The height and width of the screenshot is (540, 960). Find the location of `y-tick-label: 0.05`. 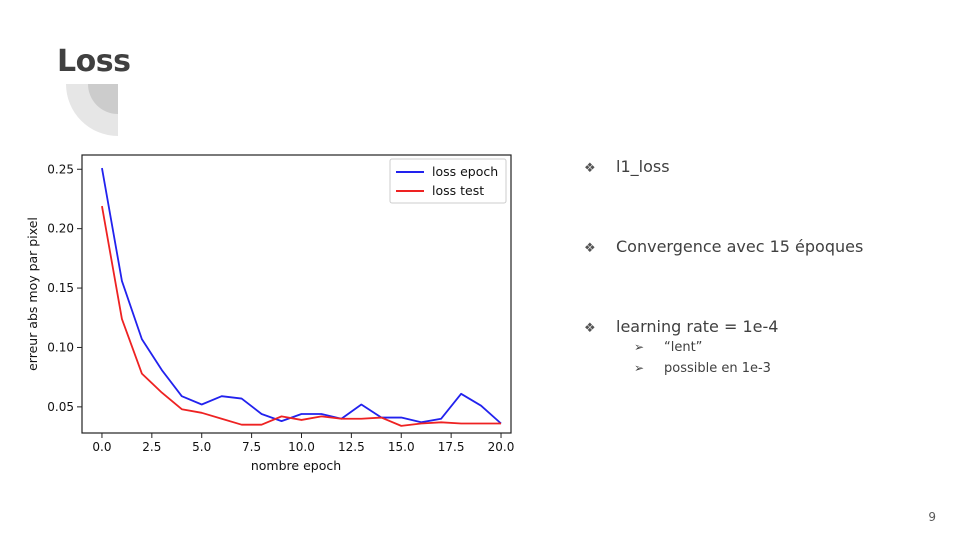

y-tick-label: 0.05 is located at coordinates (60, 407).